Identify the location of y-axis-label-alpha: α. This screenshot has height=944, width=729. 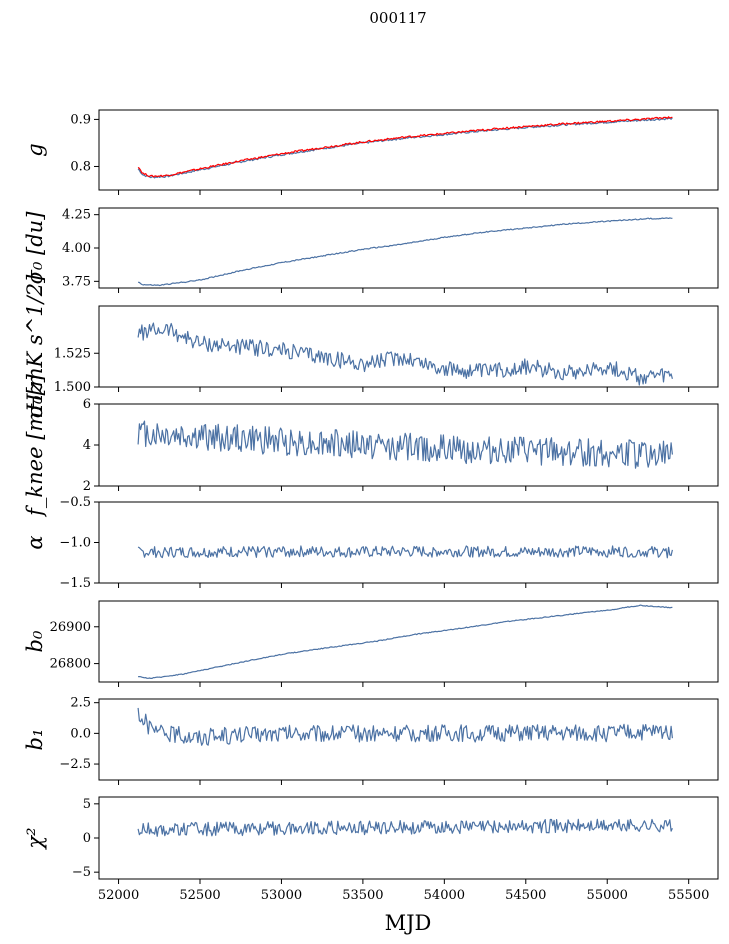
(35, 542).